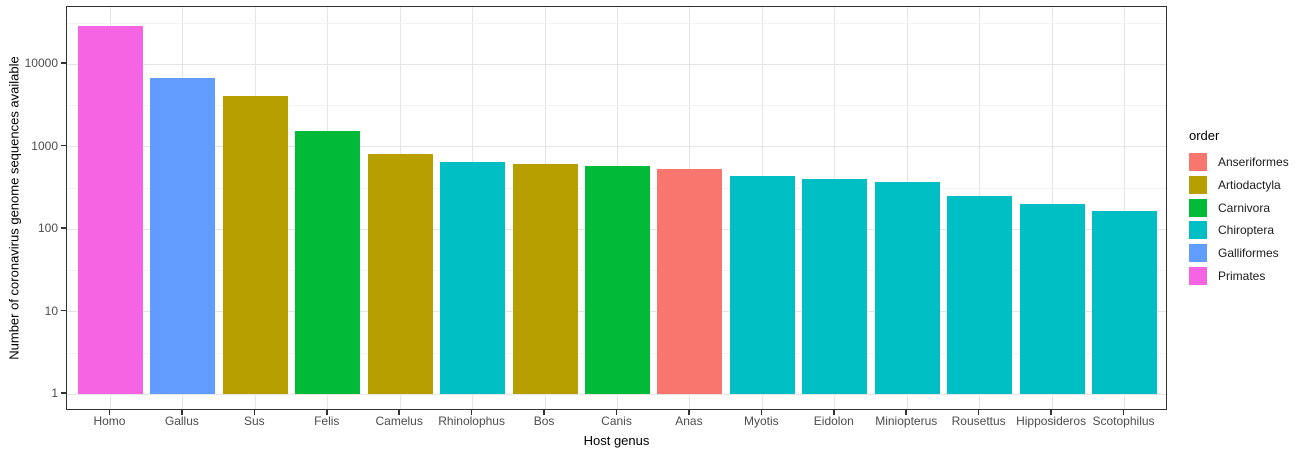  What do you see at coordinates (545, 278) in the screenshot?
I see `bar-Bos` at bounding box center [545, 278].